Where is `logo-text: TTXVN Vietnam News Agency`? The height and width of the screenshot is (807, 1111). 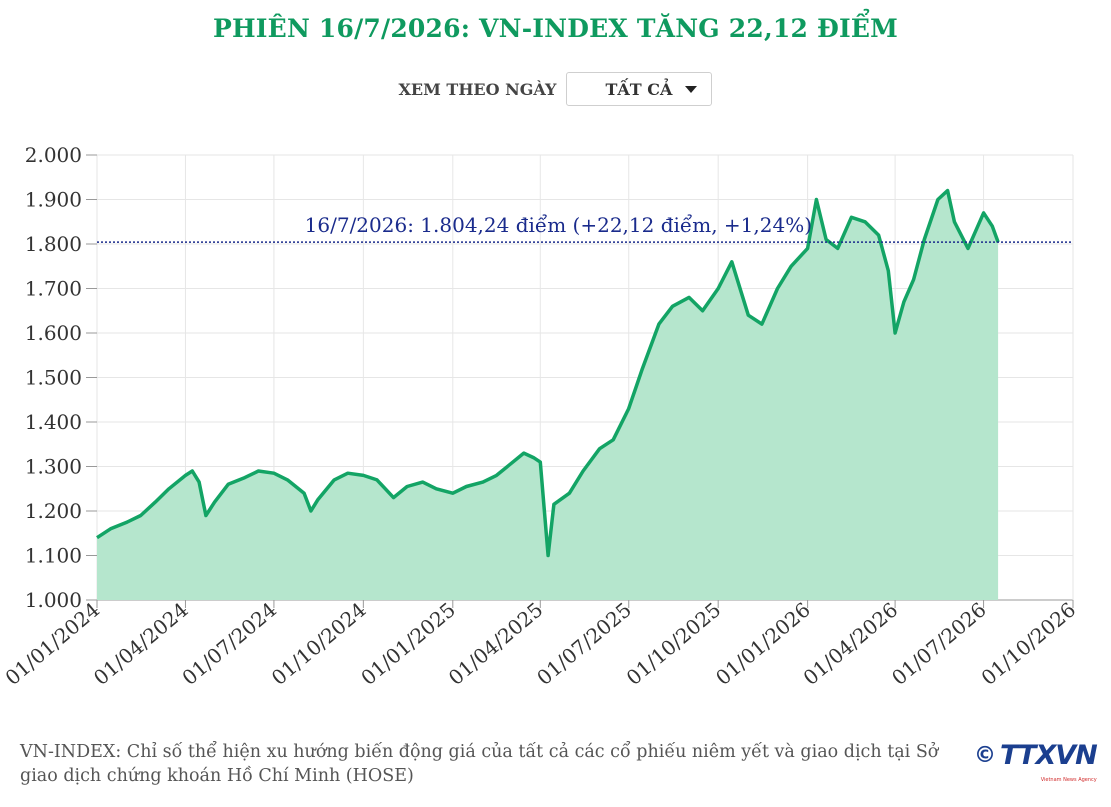
logo-text: TTXVN Vietnam News Agency is located at coordinates (1049, 761).